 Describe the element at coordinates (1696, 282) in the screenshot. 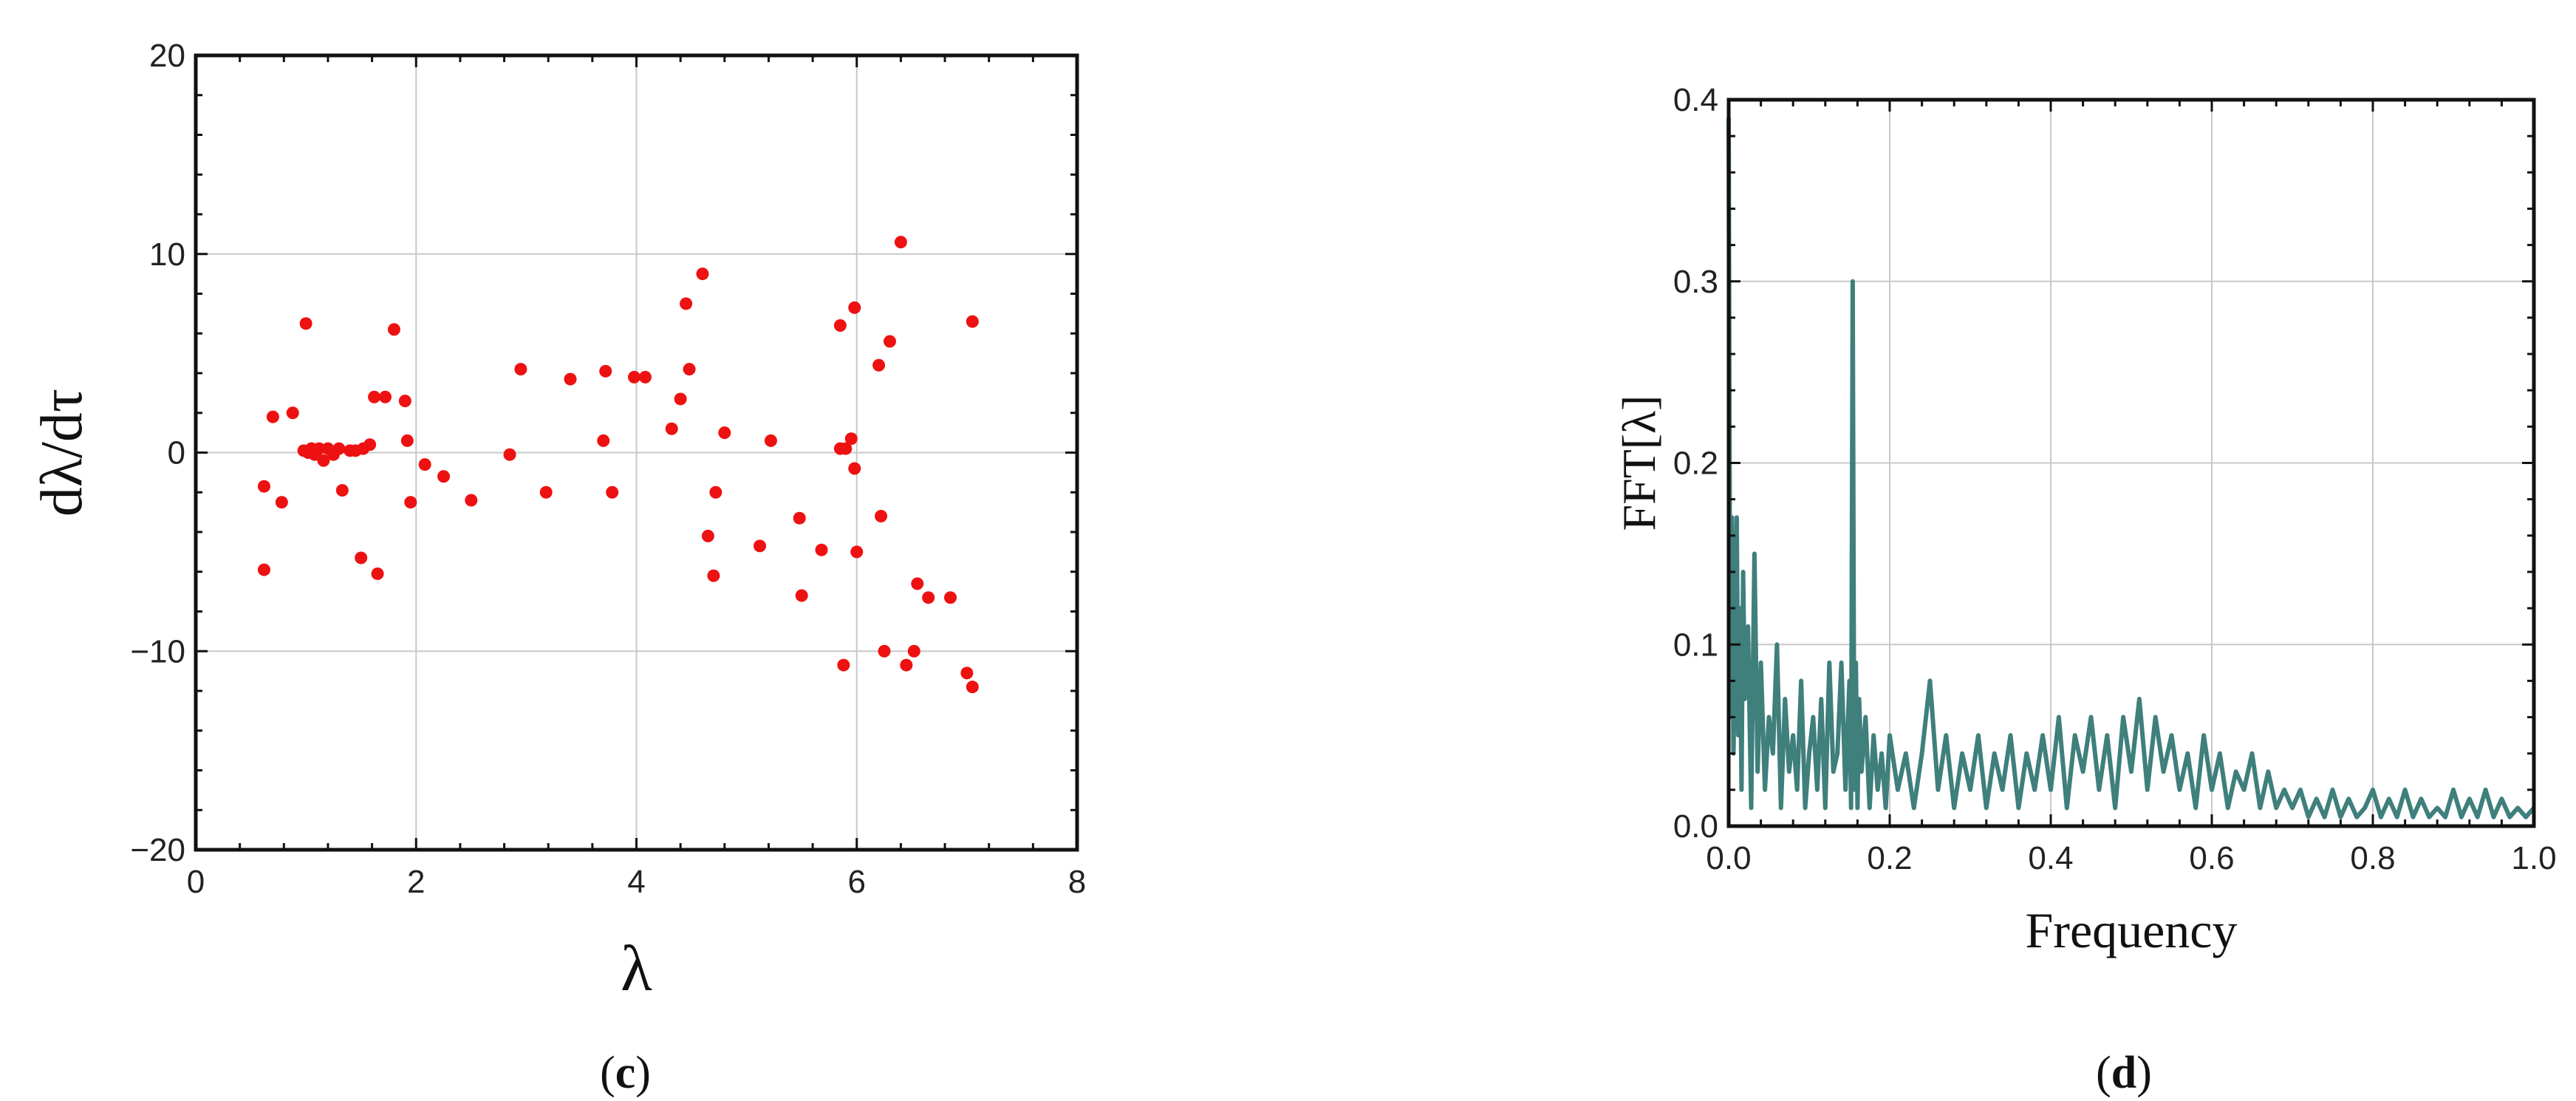

I see `d-y-tick-label: 0.3` at that location.